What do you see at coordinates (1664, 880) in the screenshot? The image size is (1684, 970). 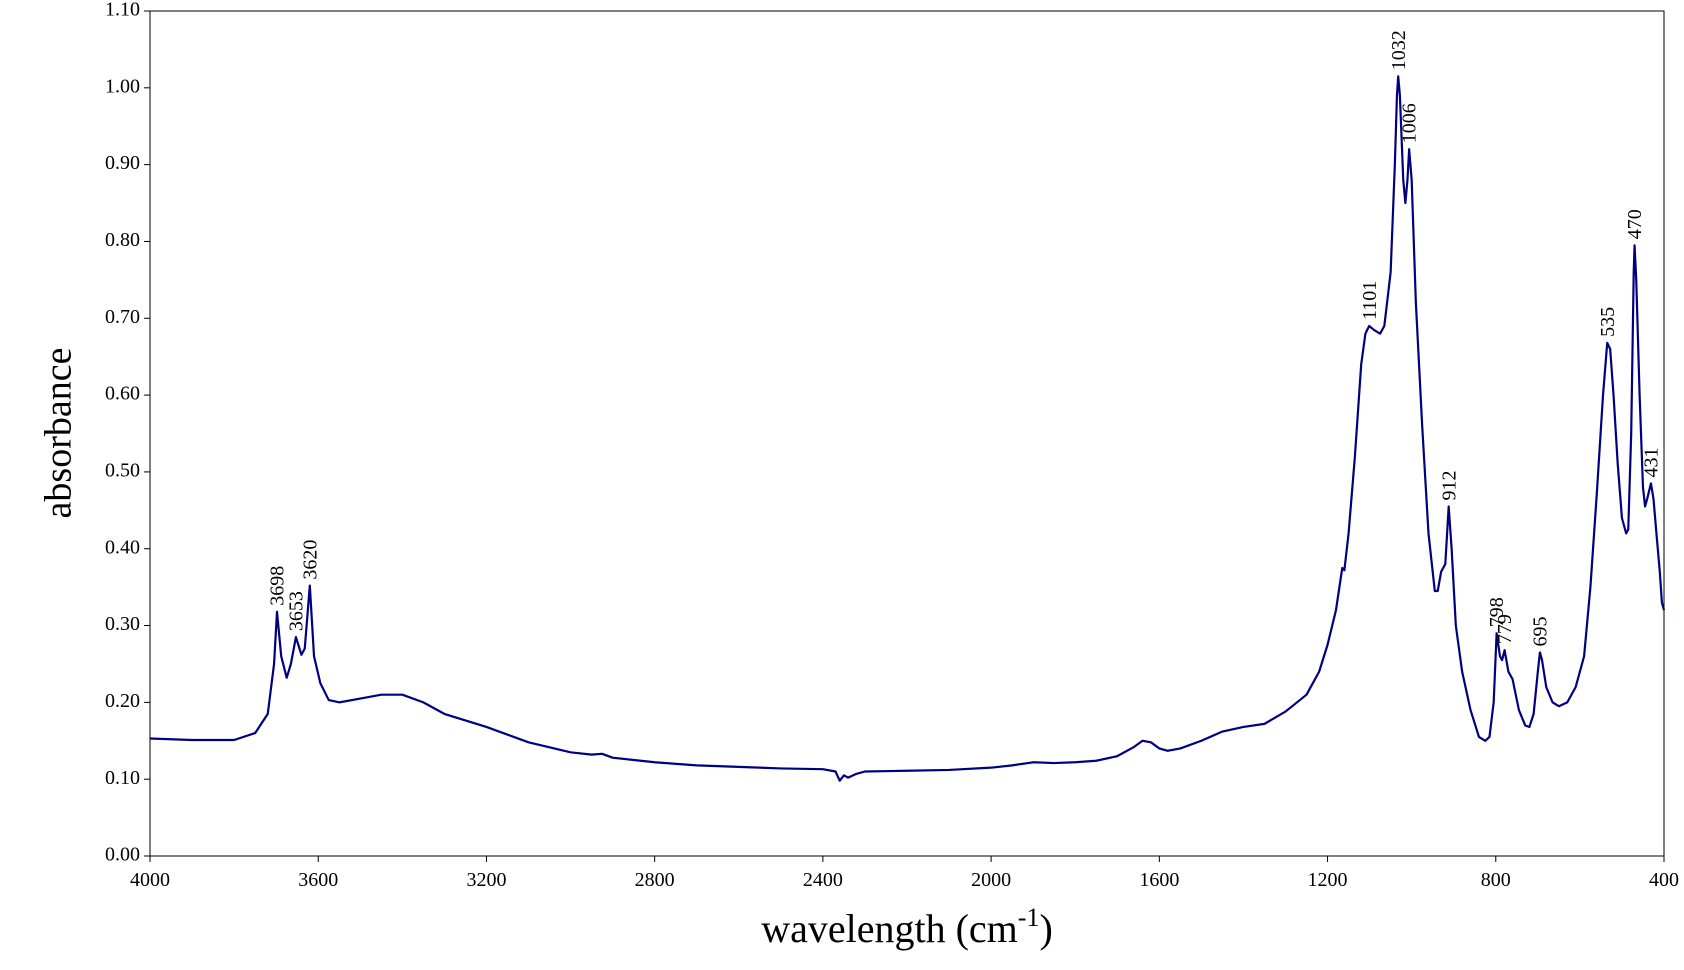 I see `x-tick-label: 400` at bounding box center [1664, 880].